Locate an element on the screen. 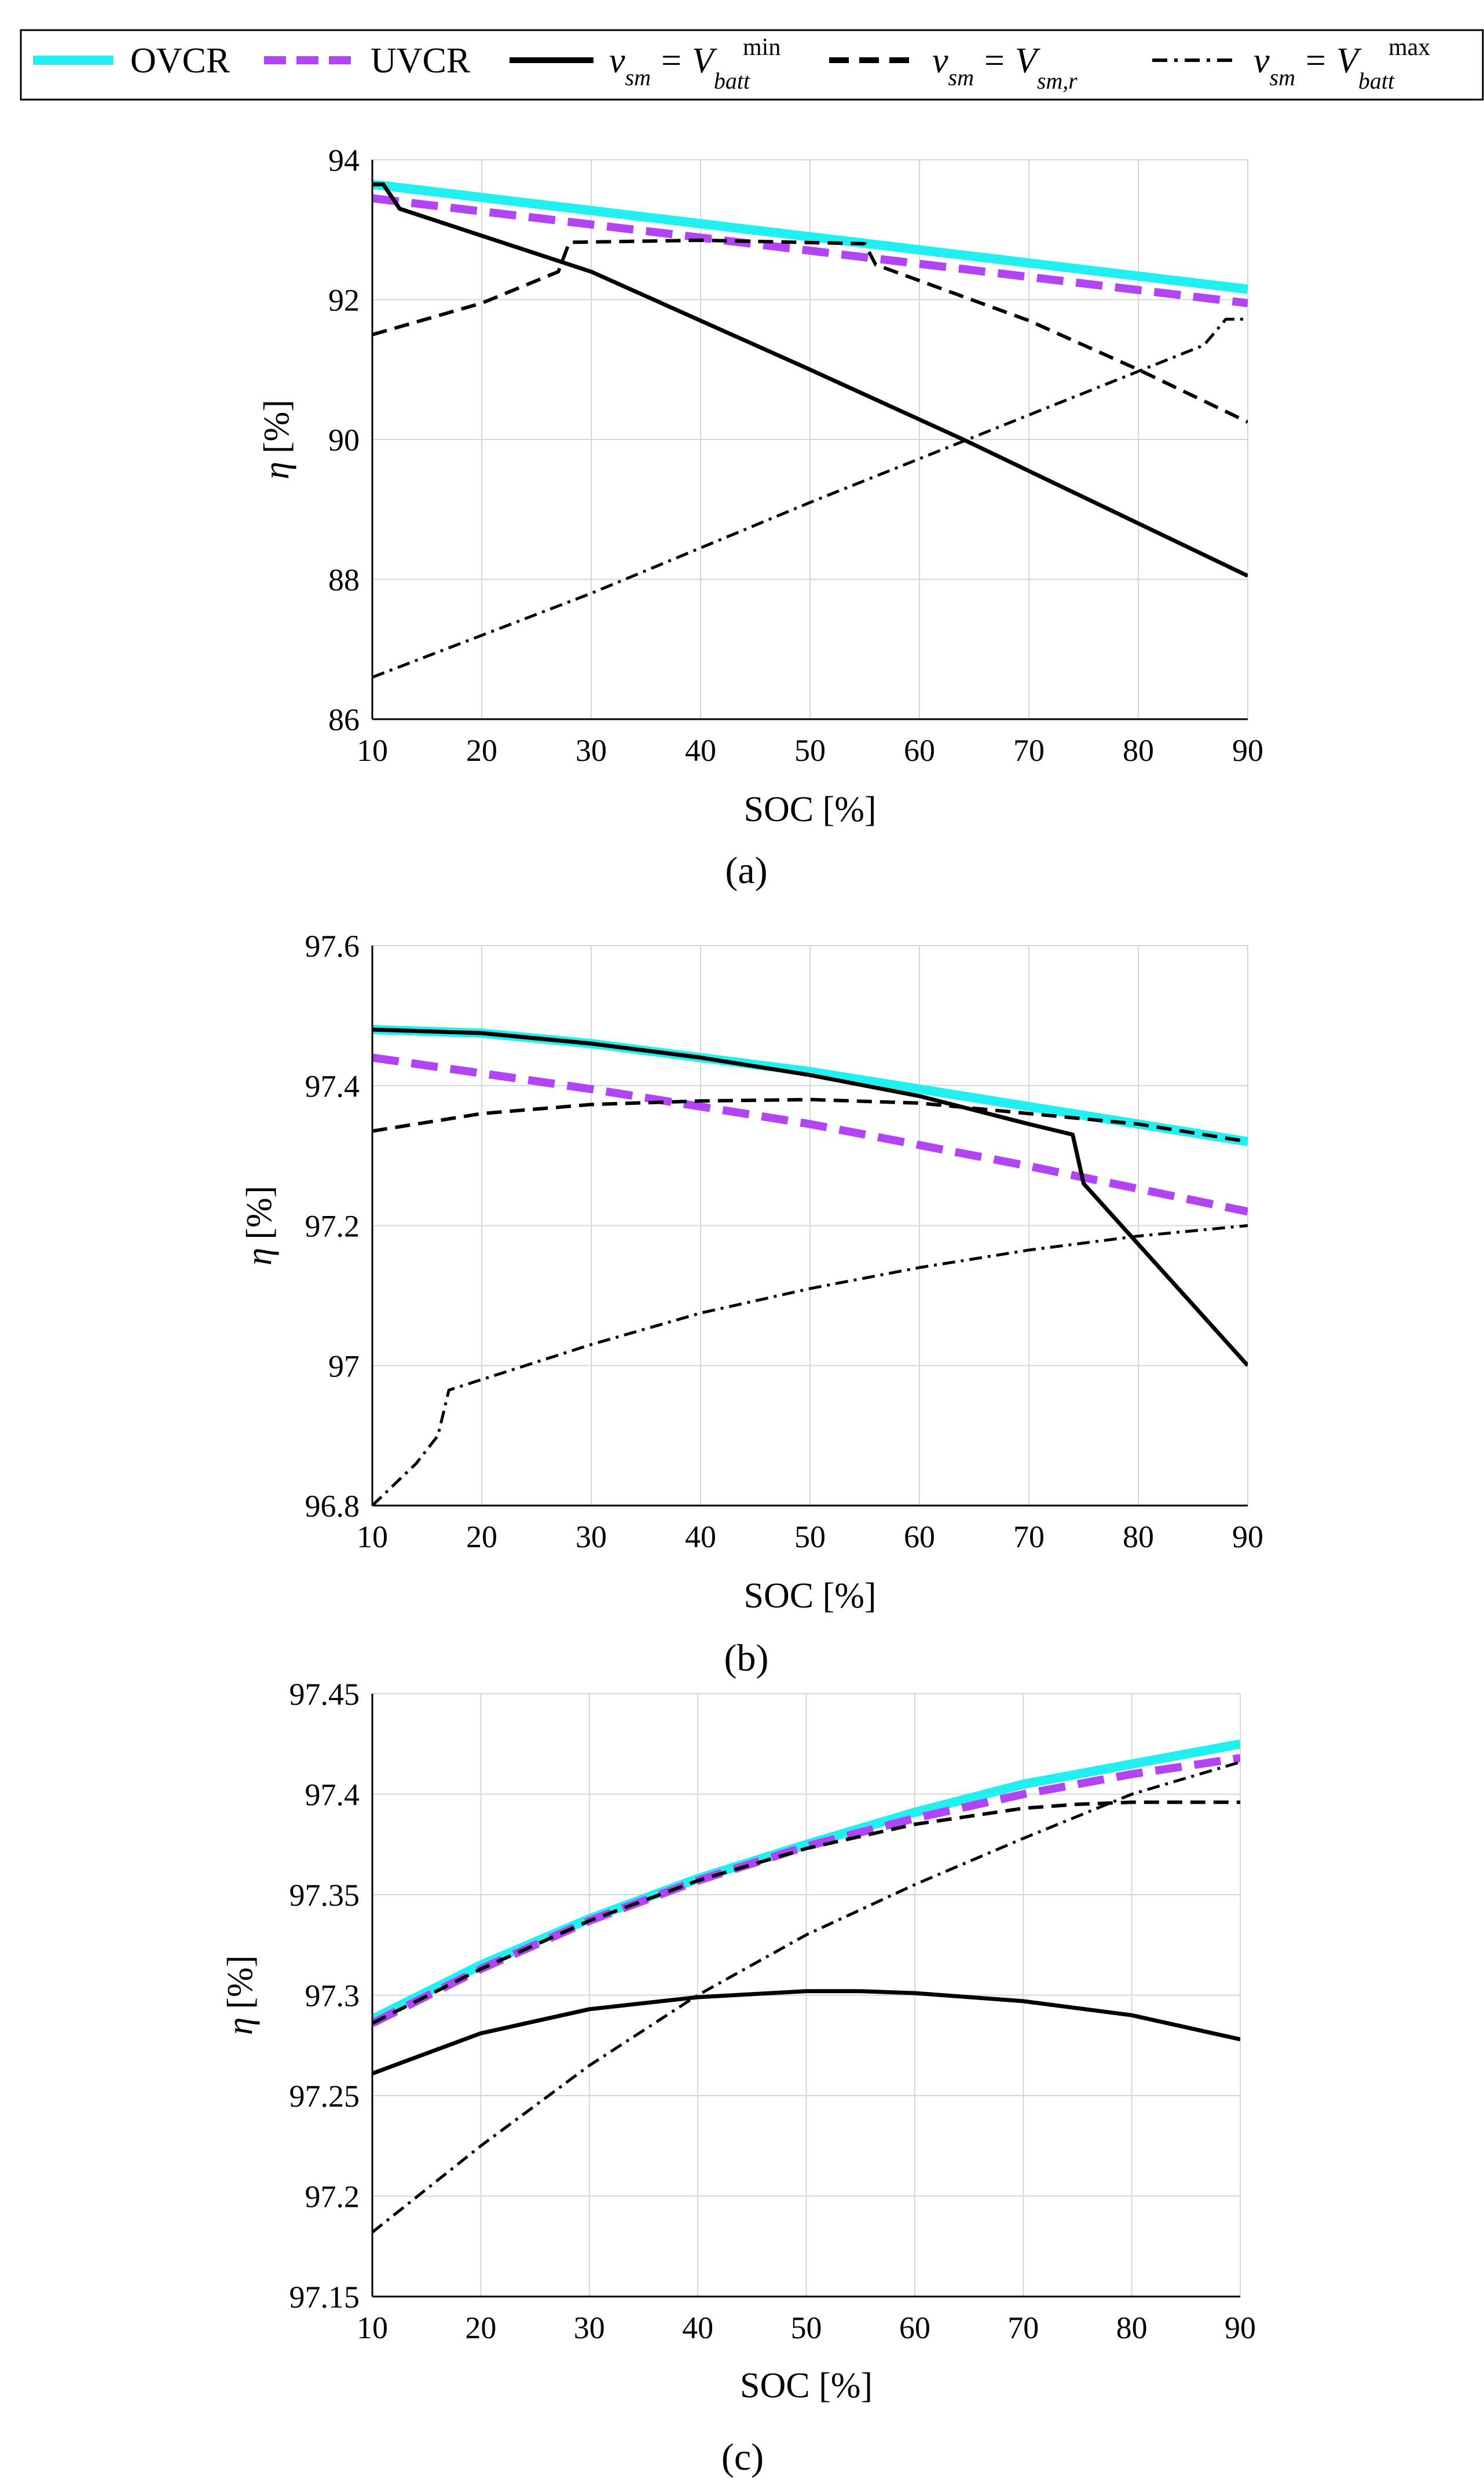 Image resolution: width=1484 pixels, height=2483 pixels. svg-text:vsm=Vsm,r: vsm = Vsm,r is located at coordinates (1005, 67).